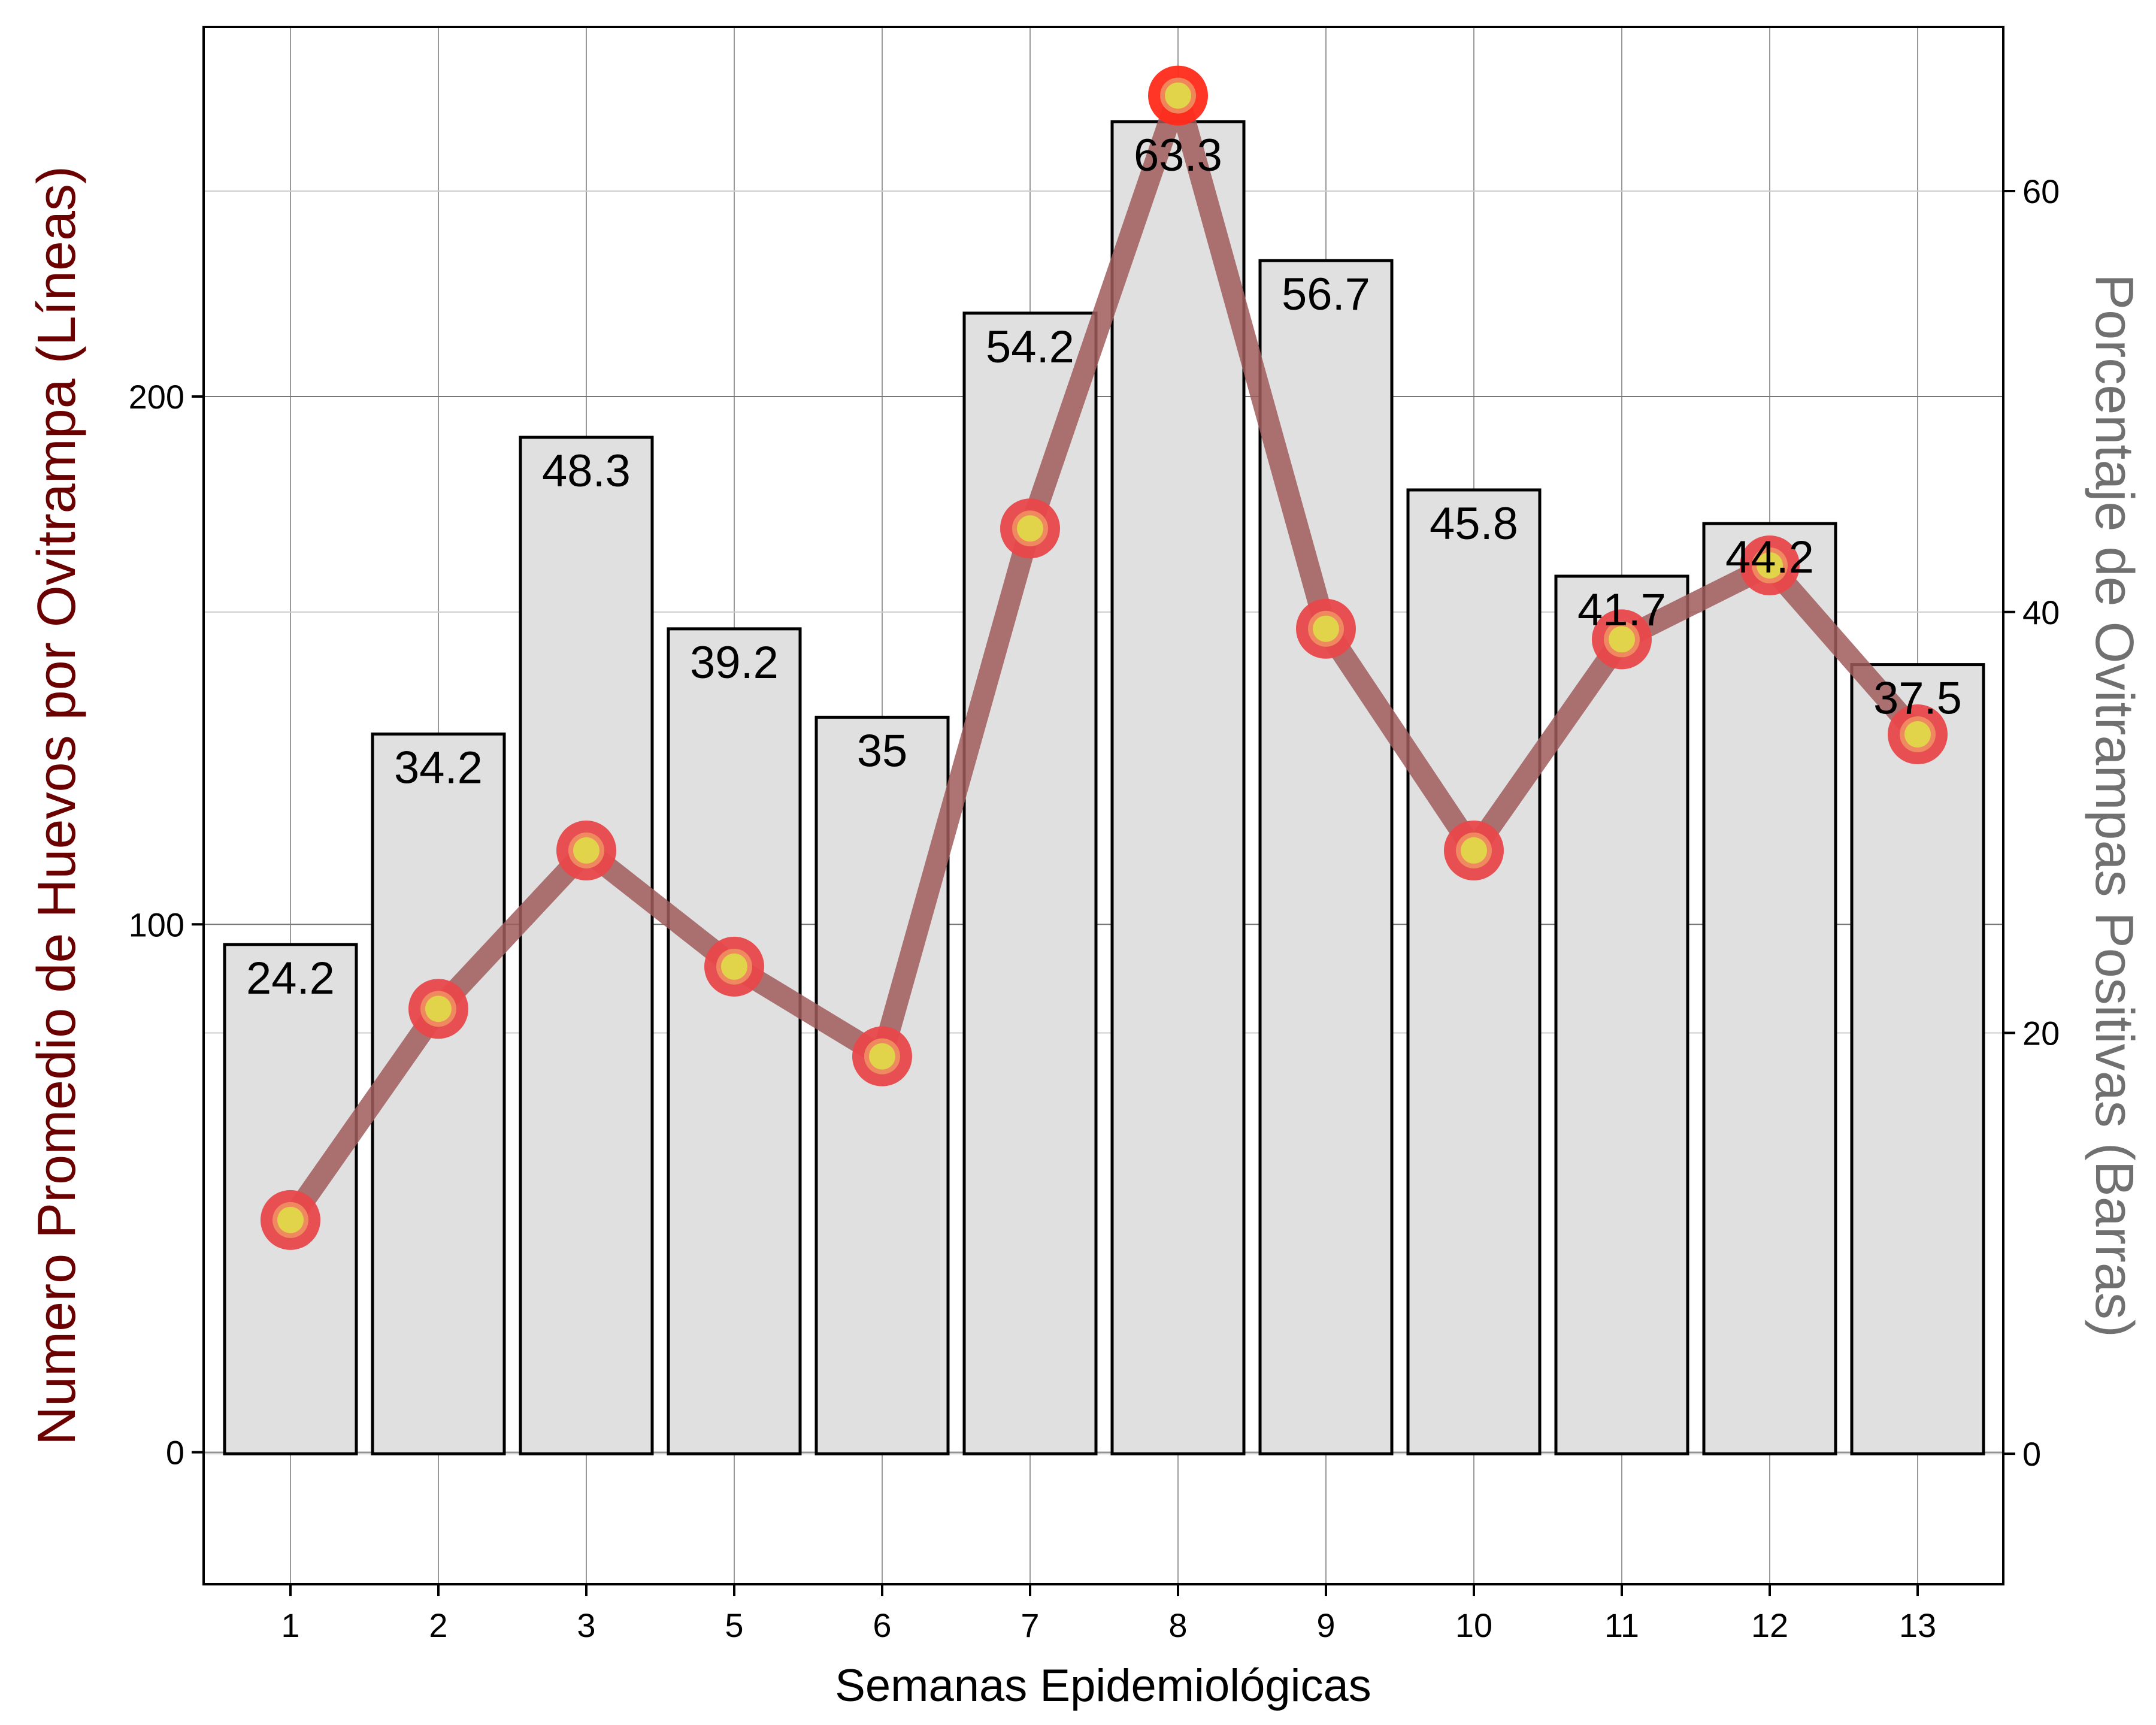  Describe the element at coordinates (438, 1625) in the screenshot. I see `x-tick-label: 2` at that location.